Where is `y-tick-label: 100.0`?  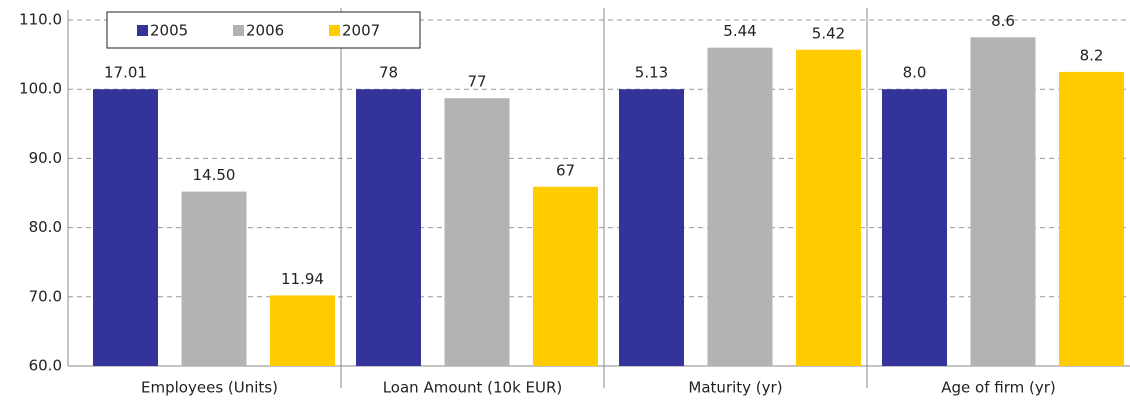 y-tick-label: 100.0 is located at coordinates (40, 89).